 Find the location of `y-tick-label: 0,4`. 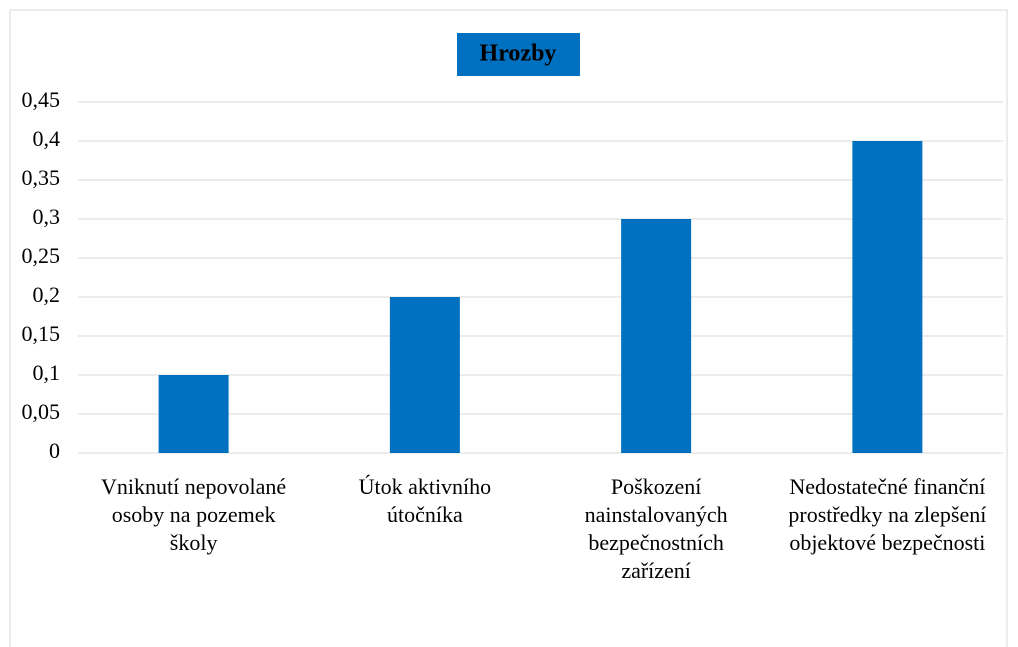

y-tick-label: 0,4 is located at coordinates (47, 138).